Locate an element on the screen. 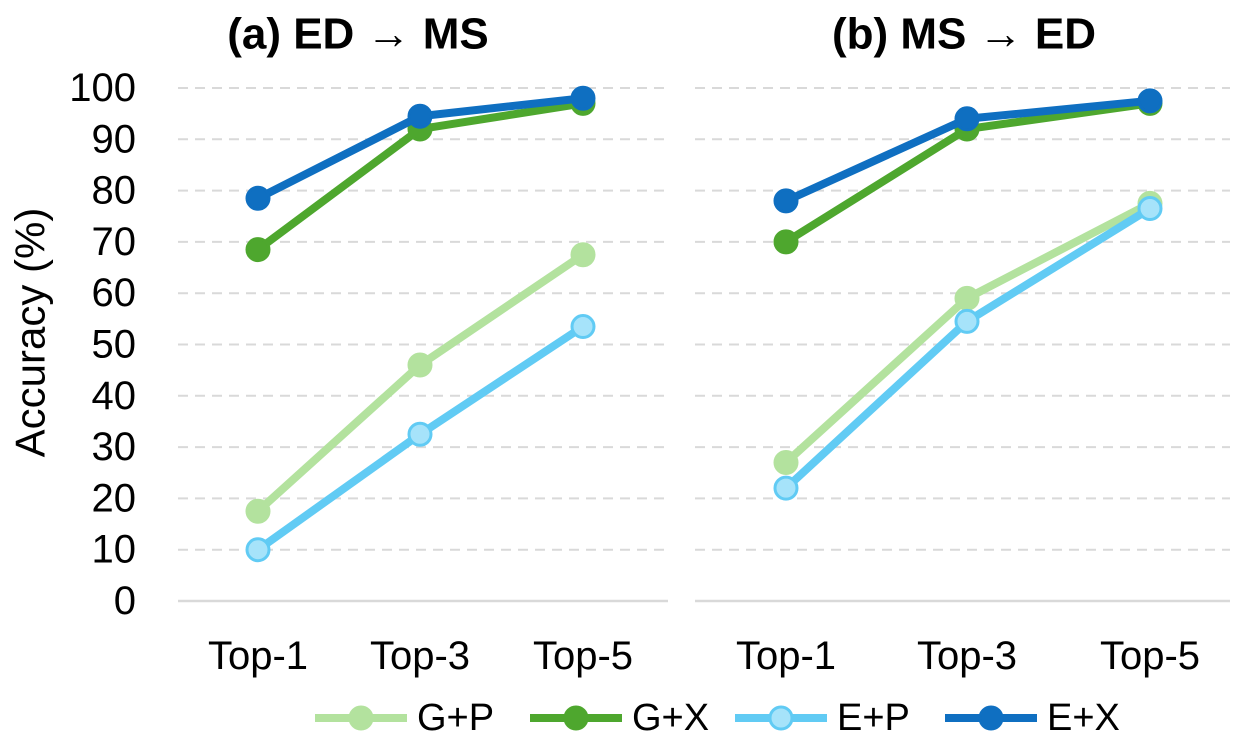 The height and width of the screenshot is (745, 1250). y-tick-label: 10 is located at coordinates (114, 550).